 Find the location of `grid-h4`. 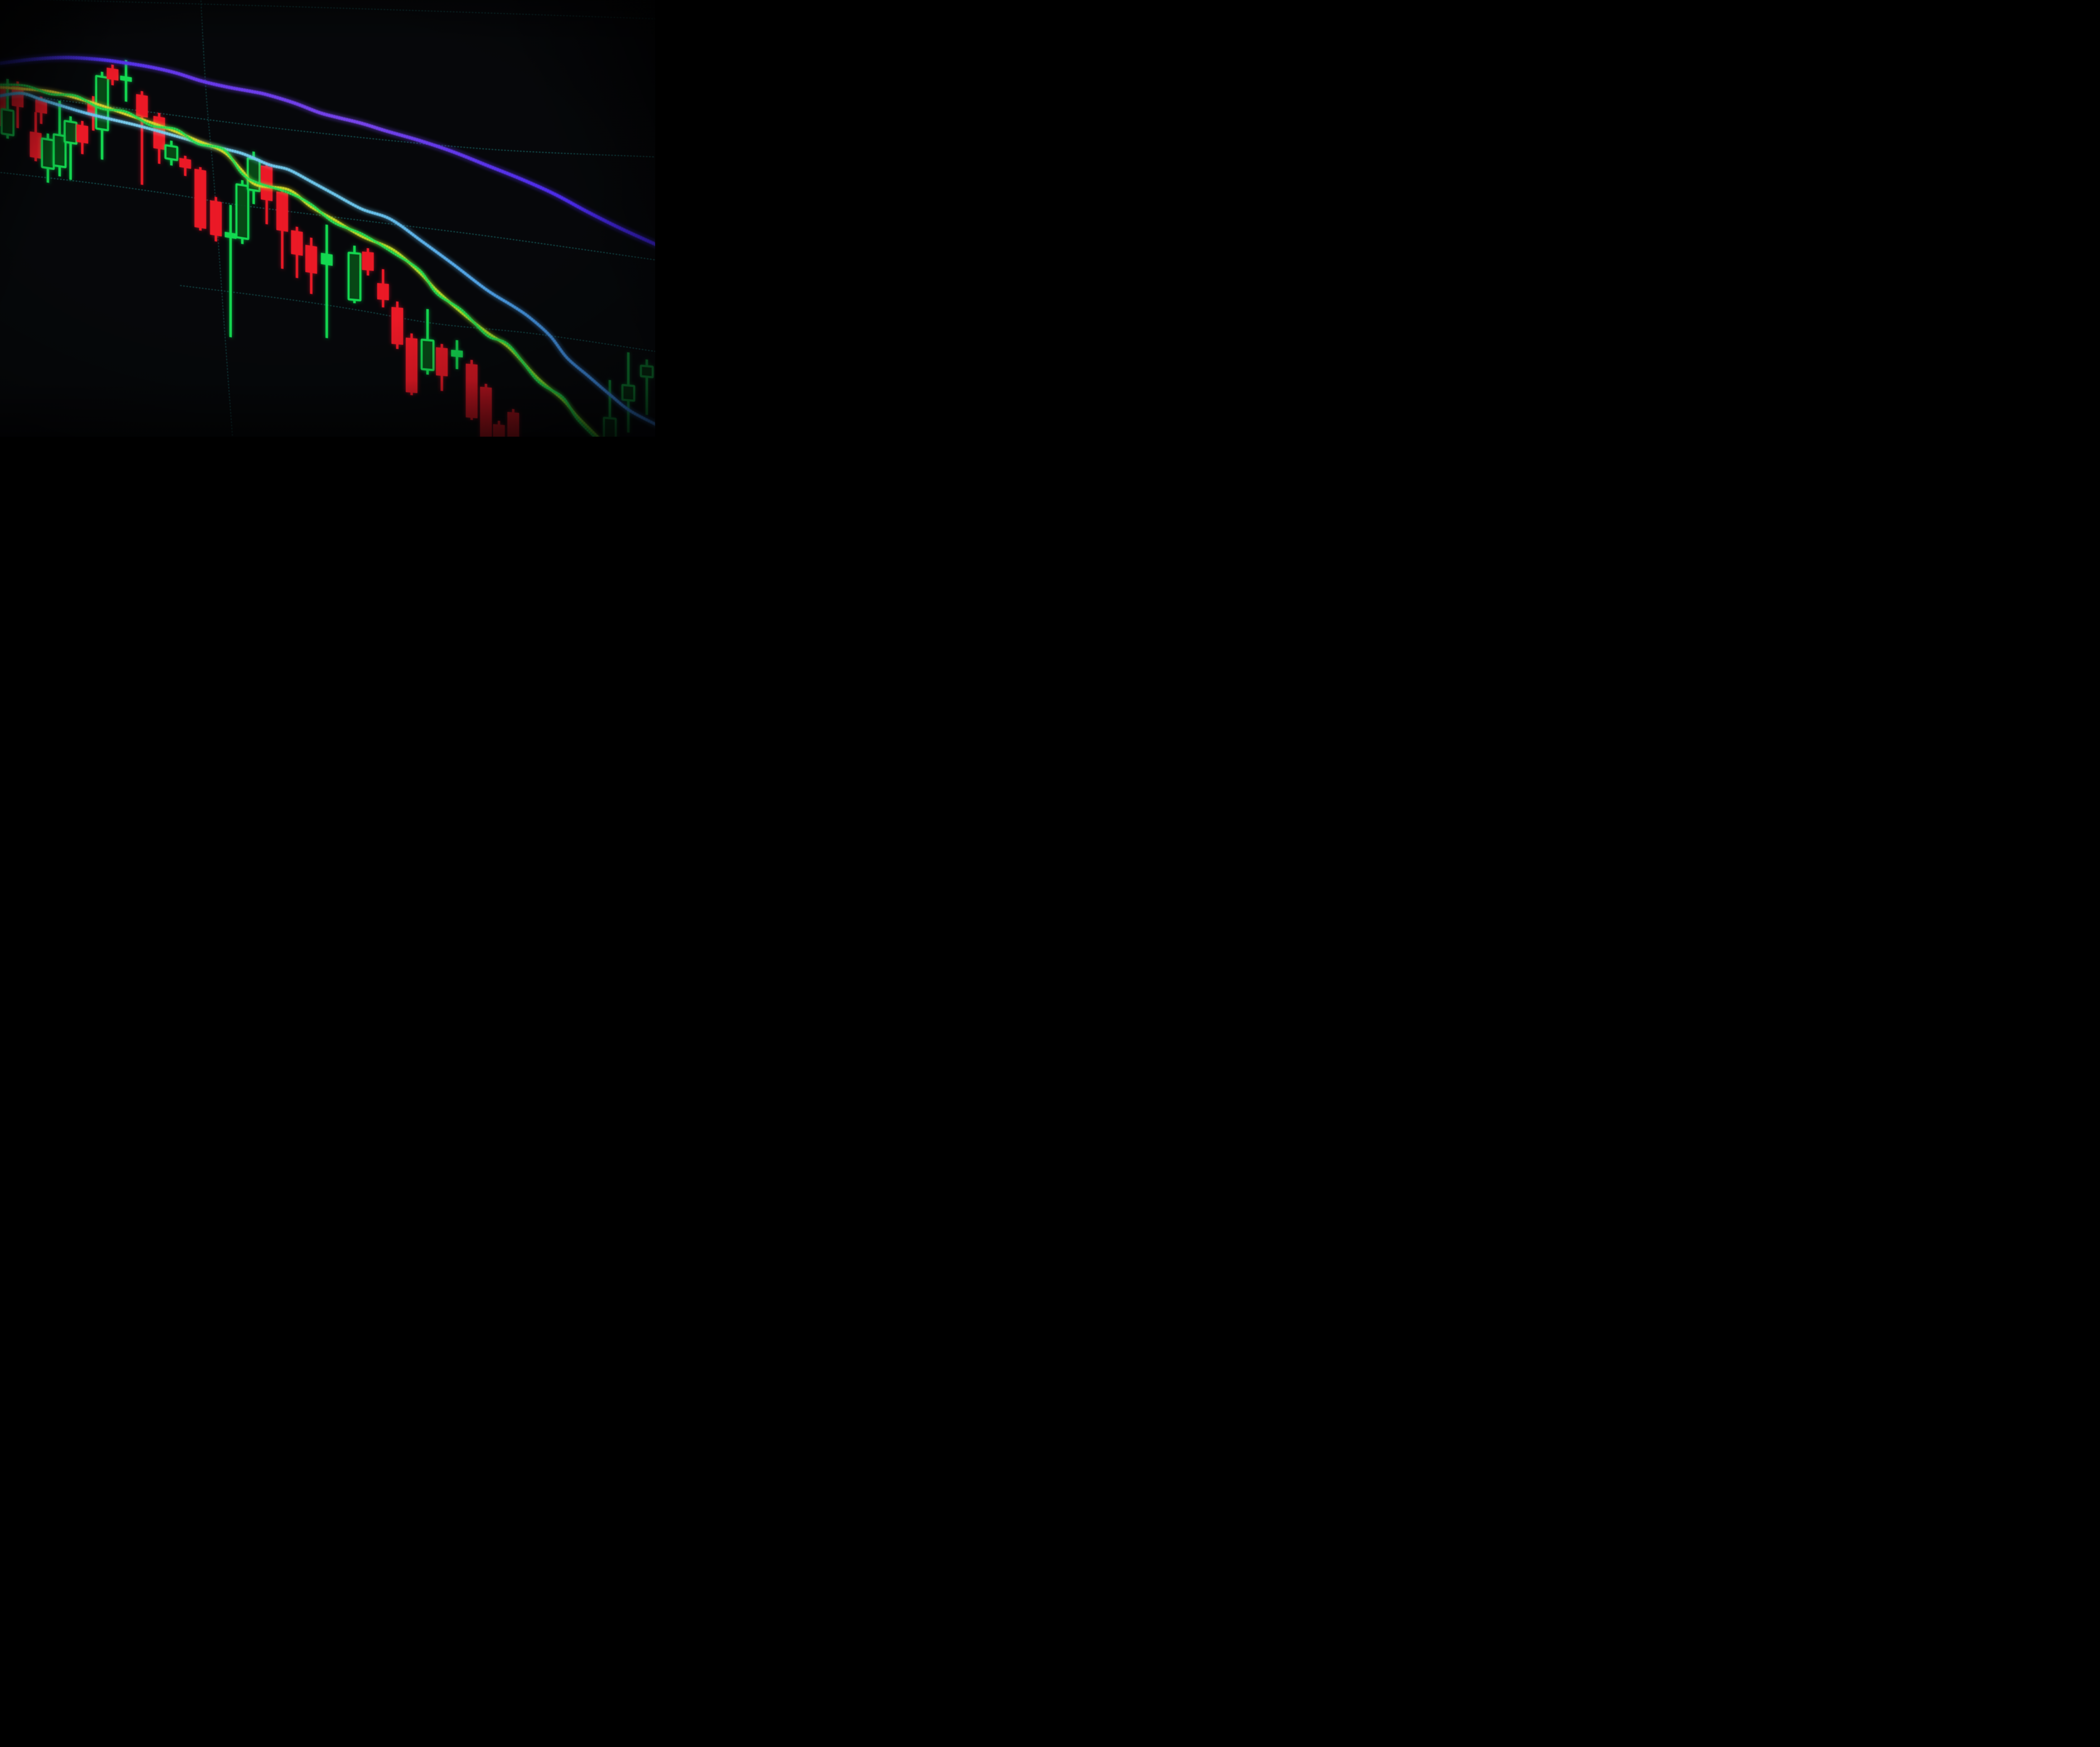

grid-h4 is located at coordinates (417, 318).